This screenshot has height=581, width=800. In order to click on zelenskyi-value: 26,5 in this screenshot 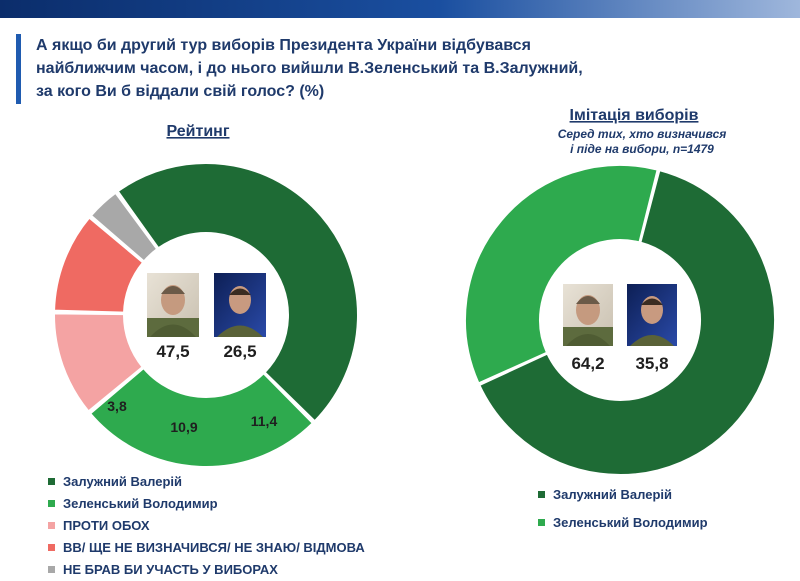, I will do `click(239, 351)`.